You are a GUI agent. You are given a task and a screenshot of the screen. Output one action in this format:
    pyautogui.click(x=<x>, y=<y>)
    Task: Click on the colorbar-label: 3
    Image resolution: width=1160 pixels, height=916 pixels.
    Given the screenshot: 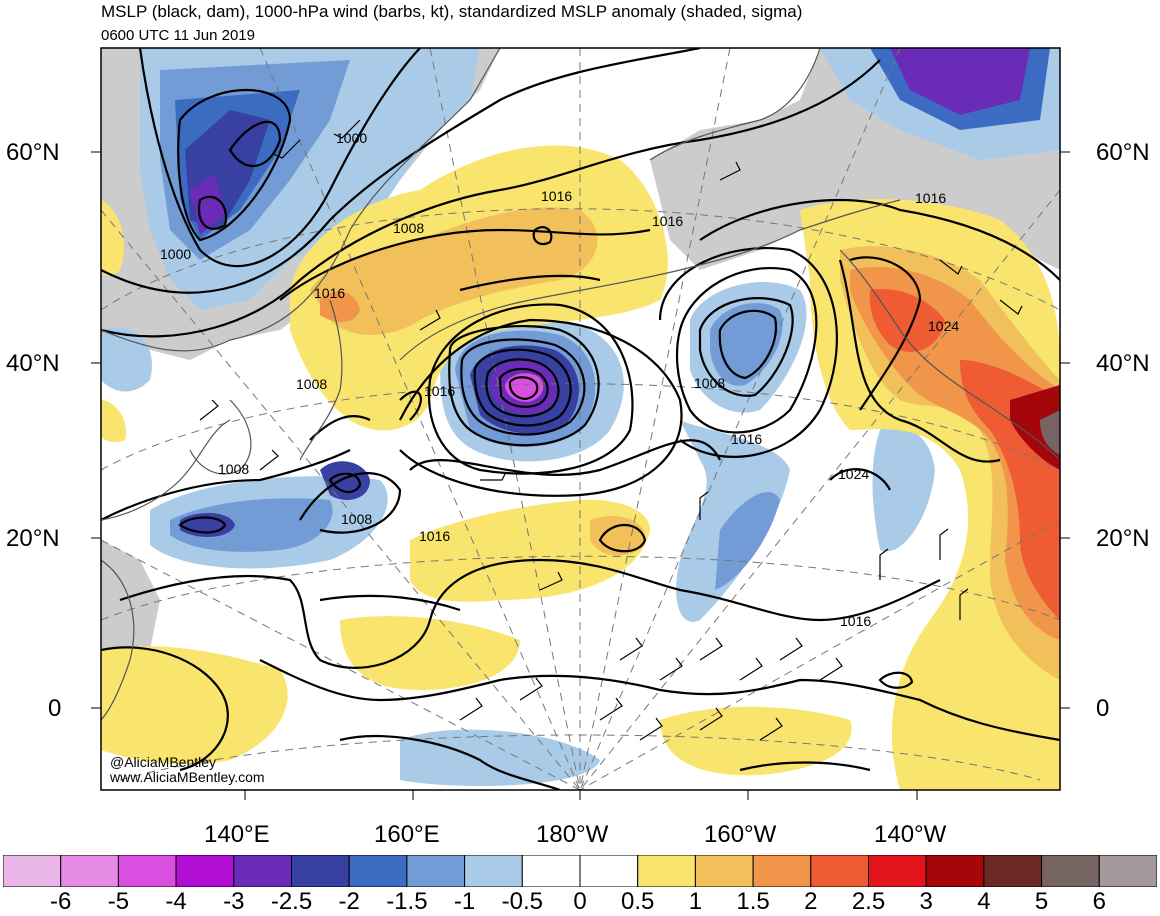 What is the action you would take?
    pyautogui.click(x=926, y=901)
    